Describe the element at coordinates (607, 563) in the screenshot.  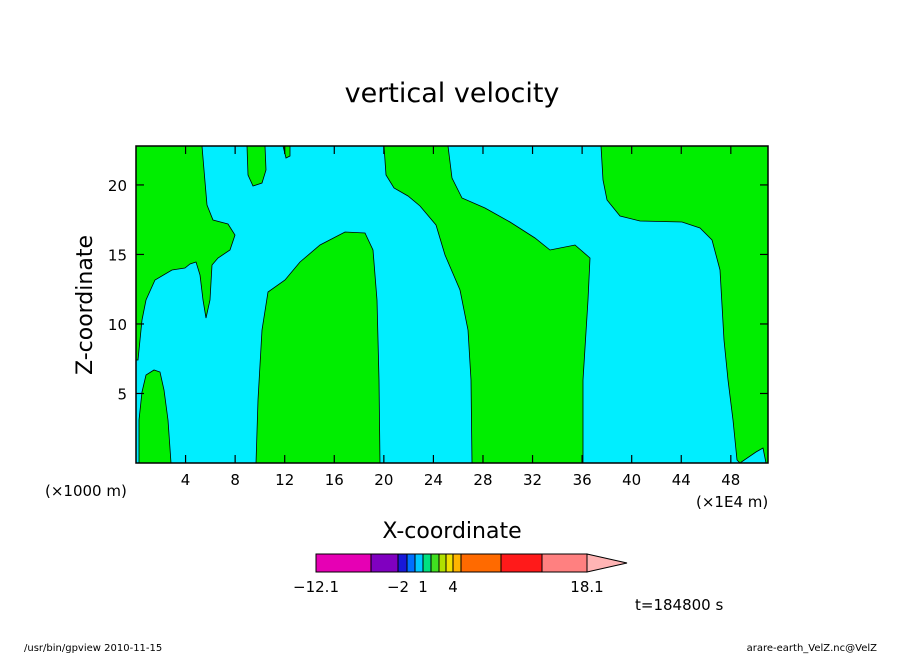
I see `colorbar-extension-tip` at that location.